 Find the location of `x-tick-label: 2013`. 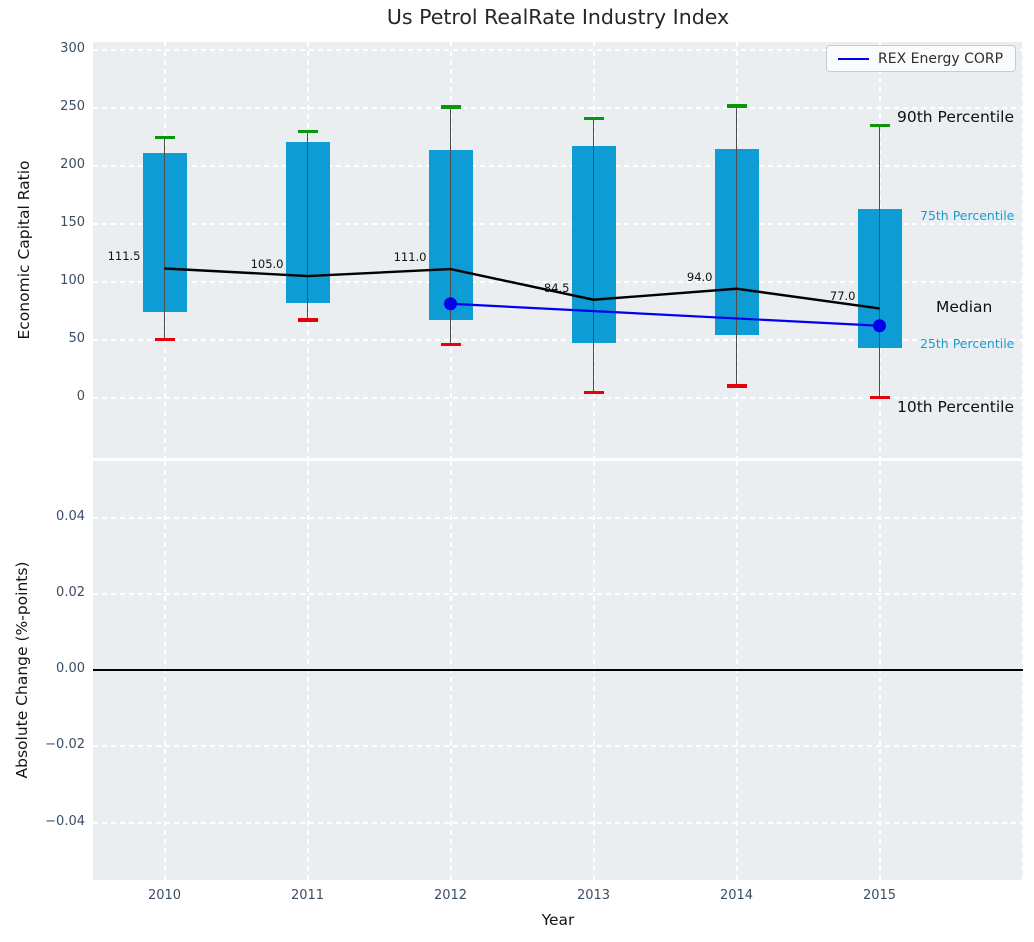

x-tick-label: 2013 is located at coordinates (593, 895).